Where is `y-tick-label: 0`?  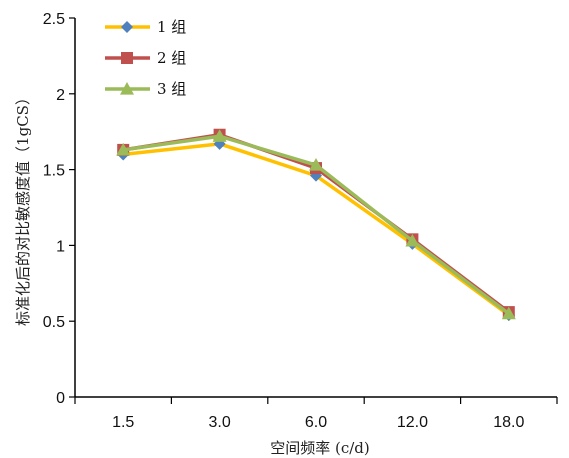 y-tick-label: 0 is located at coordinates (60, 398).